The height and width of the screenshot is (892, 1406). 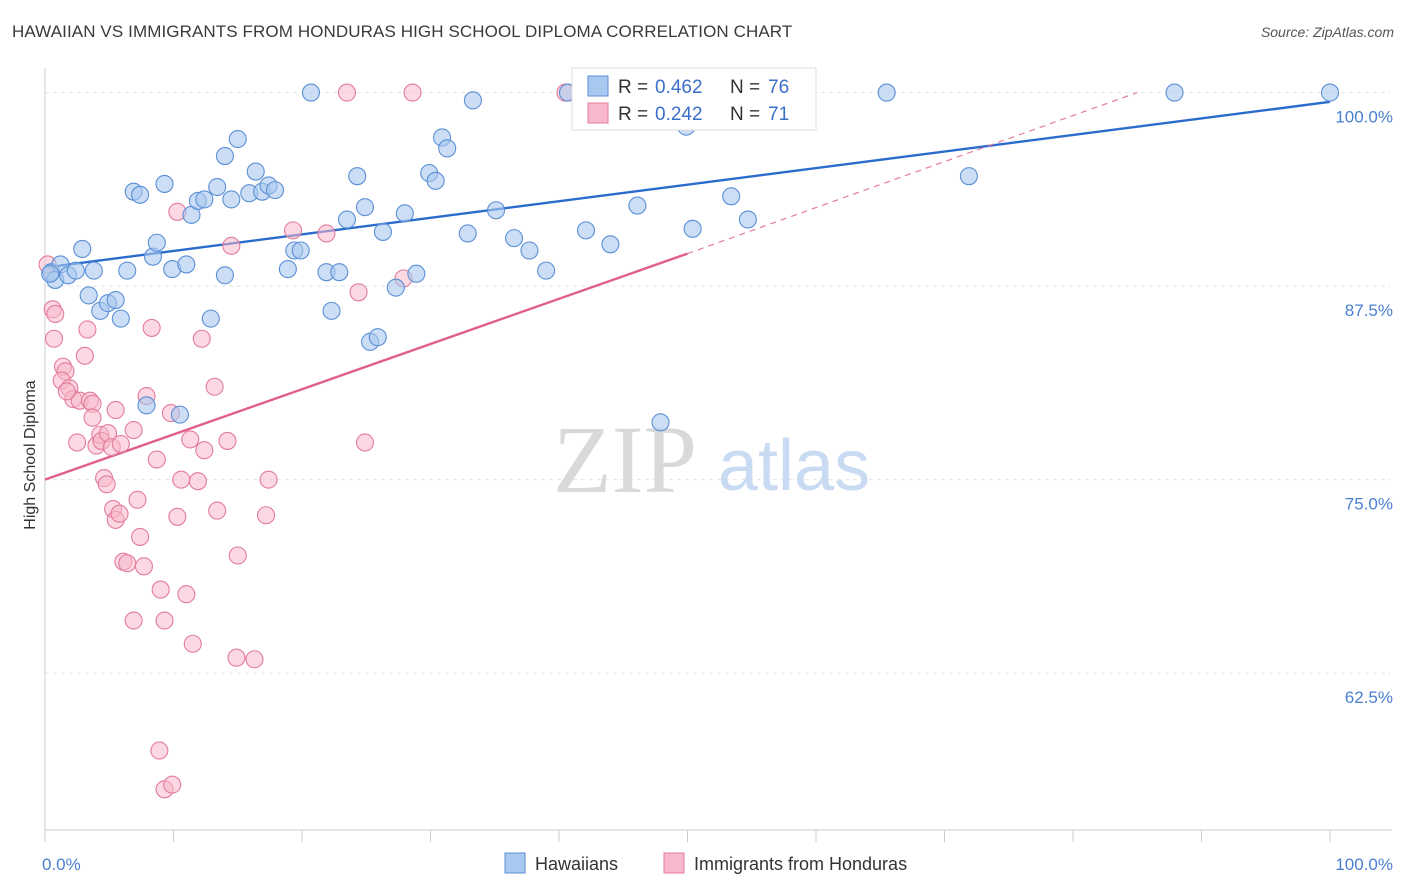 I want to click on y-tick-label: 62.5%, so click(x=1369, y=697).